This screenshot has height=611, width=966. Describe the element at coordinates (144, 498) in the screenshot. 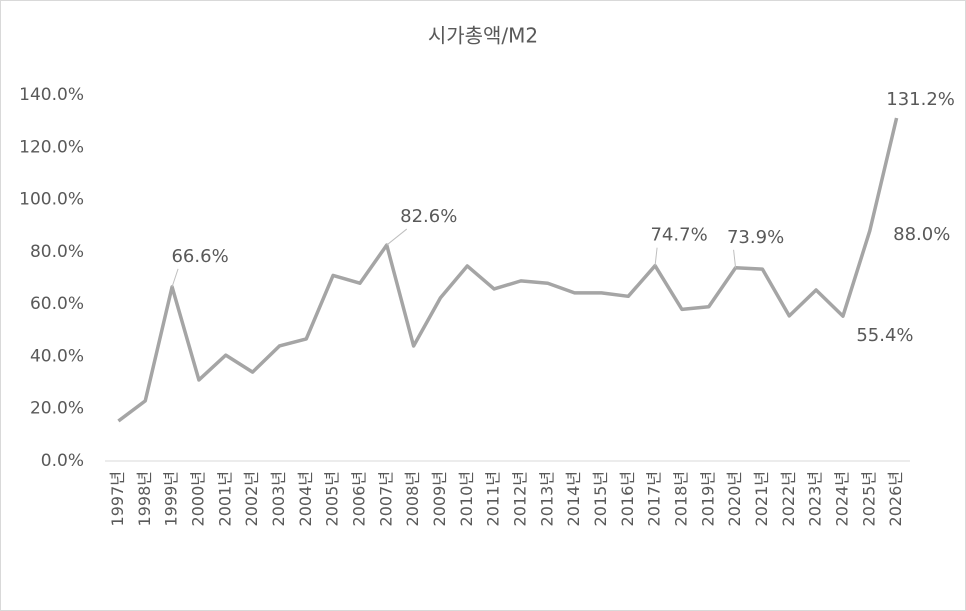

I see `x-tick-label: 1998년` at that location.